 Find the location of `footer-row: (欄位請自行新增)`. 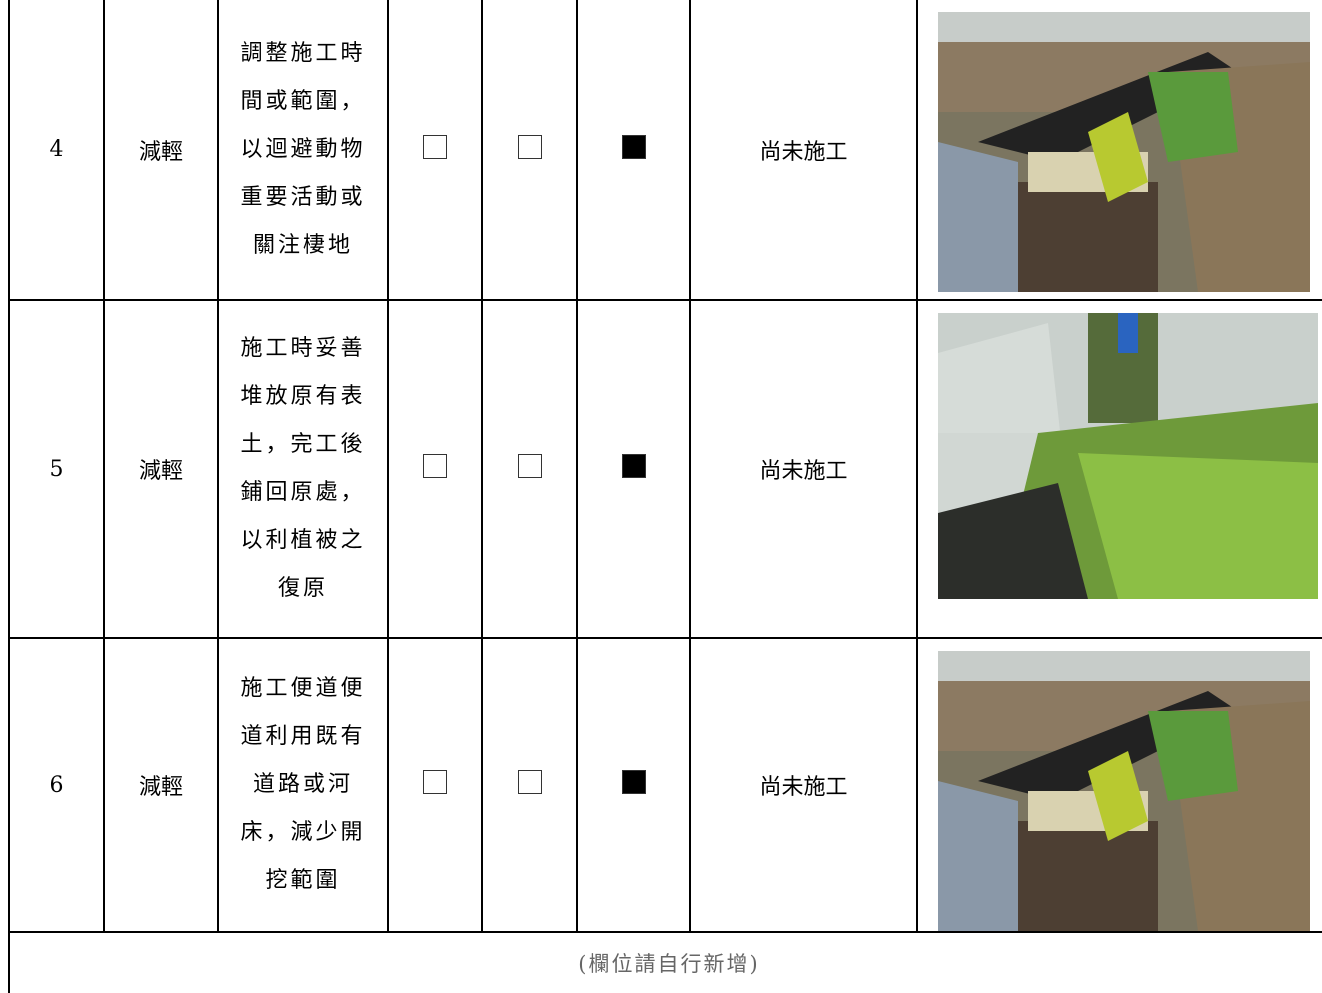

footer-row: (欄位請自行新增) is located at coordinates (665, 962).